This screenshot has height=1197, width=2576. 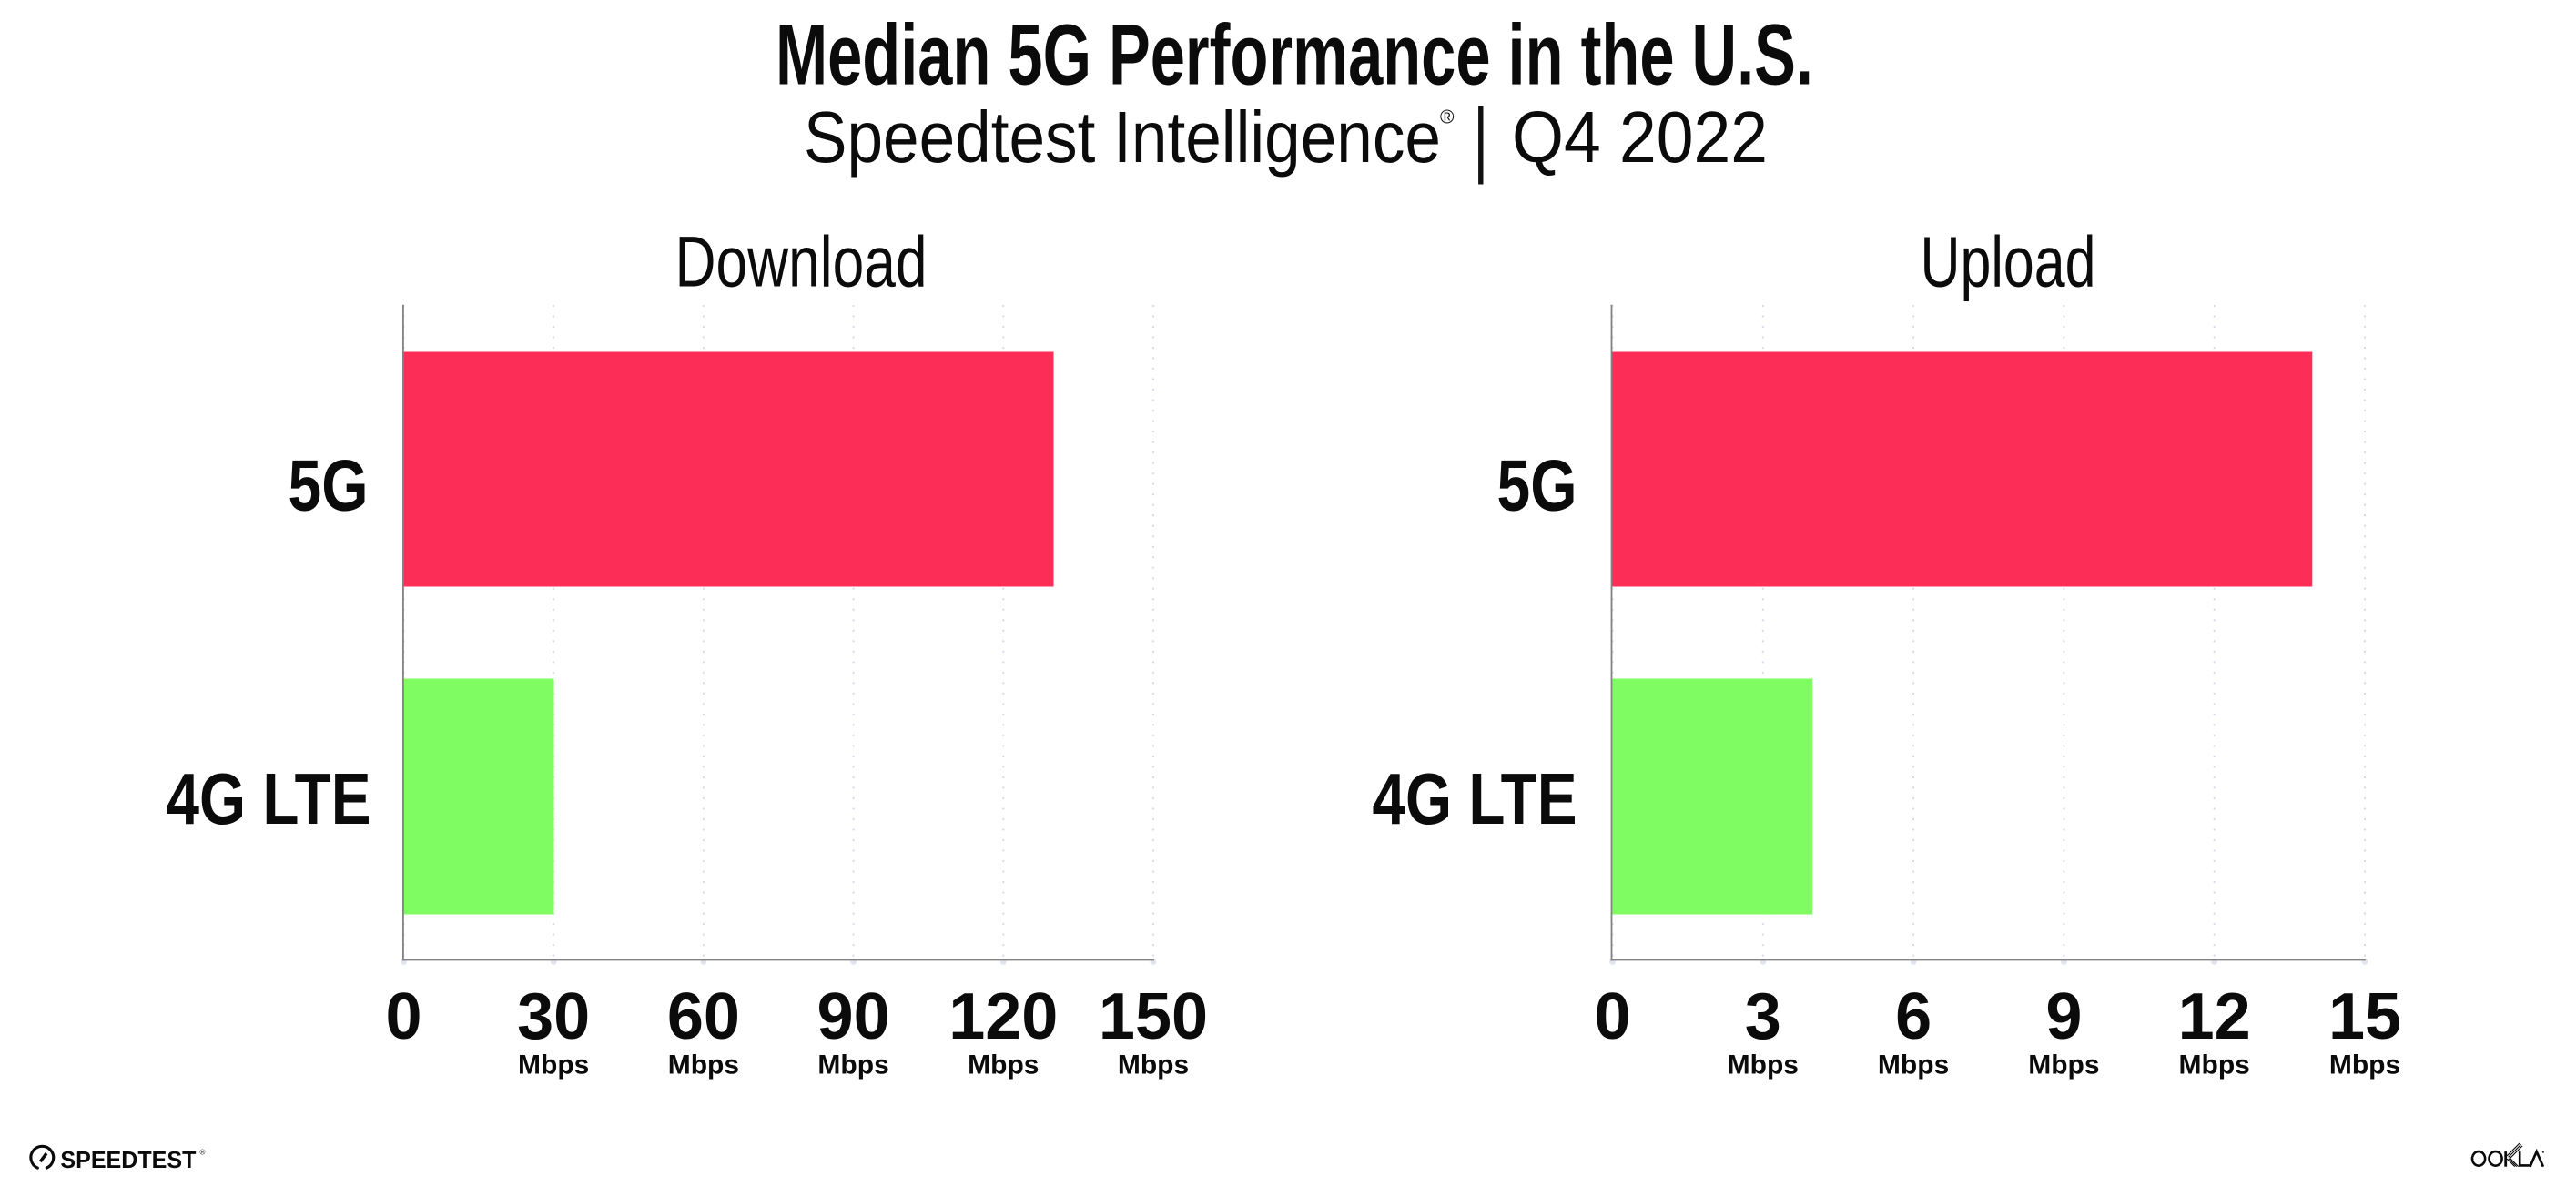 I want to click on svg-text:Median 5G Performance in the U: Median 5G Performance in the U.S., so click(x=1294, y=56).